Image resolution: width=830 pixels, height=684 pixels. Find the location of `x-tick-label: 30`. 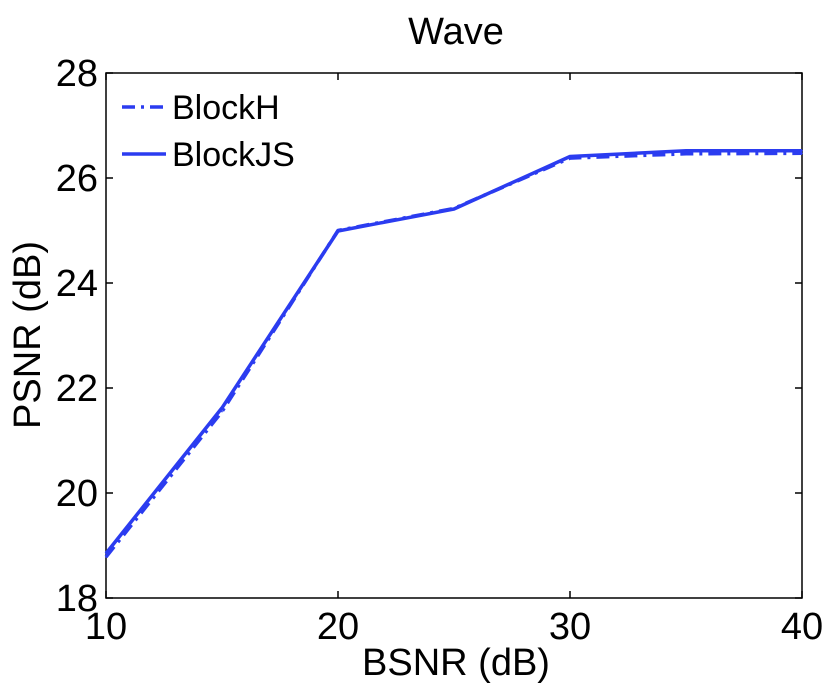

x-tick-label: 30 is located at coordinates (570, 627).